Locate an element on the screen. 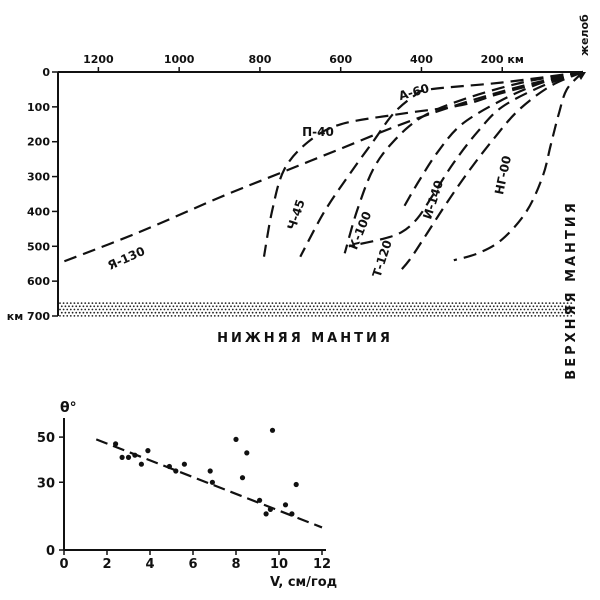 Image resolution: width=600 pixels, height=600 pixels. lower-mantle-boundary-band is located at coordinates (316, 309).